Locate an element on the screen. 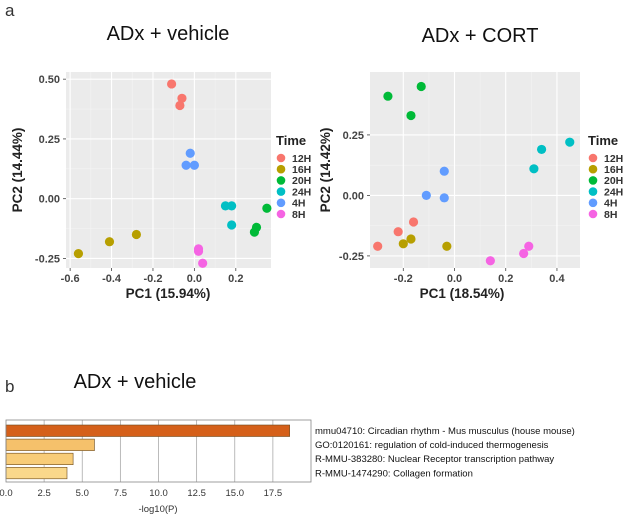  y-axis-title-cort: PC2 (14.42%) is located at coordinates (325, 170).